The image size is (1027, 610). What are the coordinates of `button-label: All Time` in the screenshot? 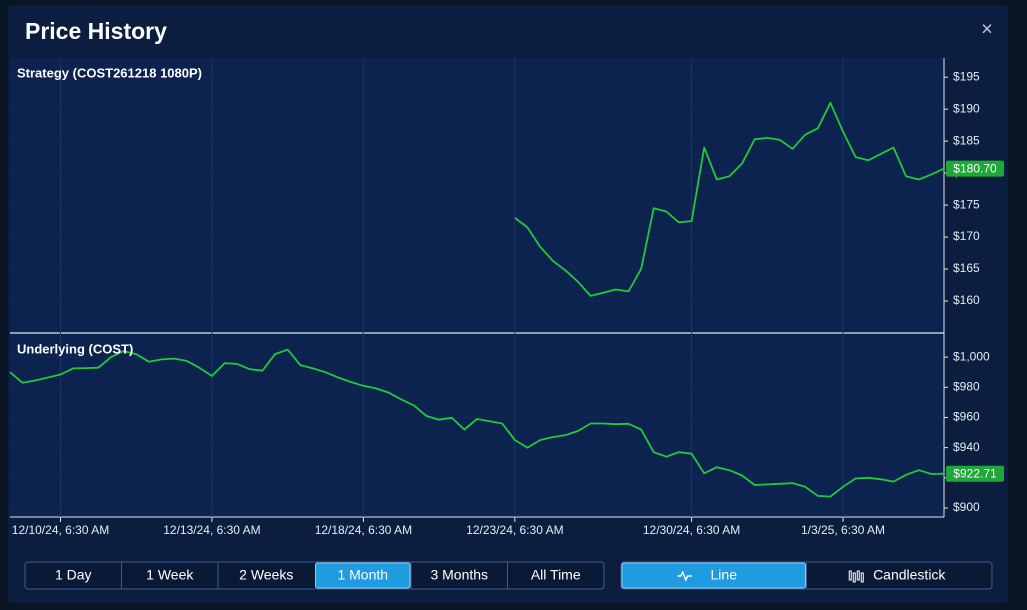 It's located at (556, 575).